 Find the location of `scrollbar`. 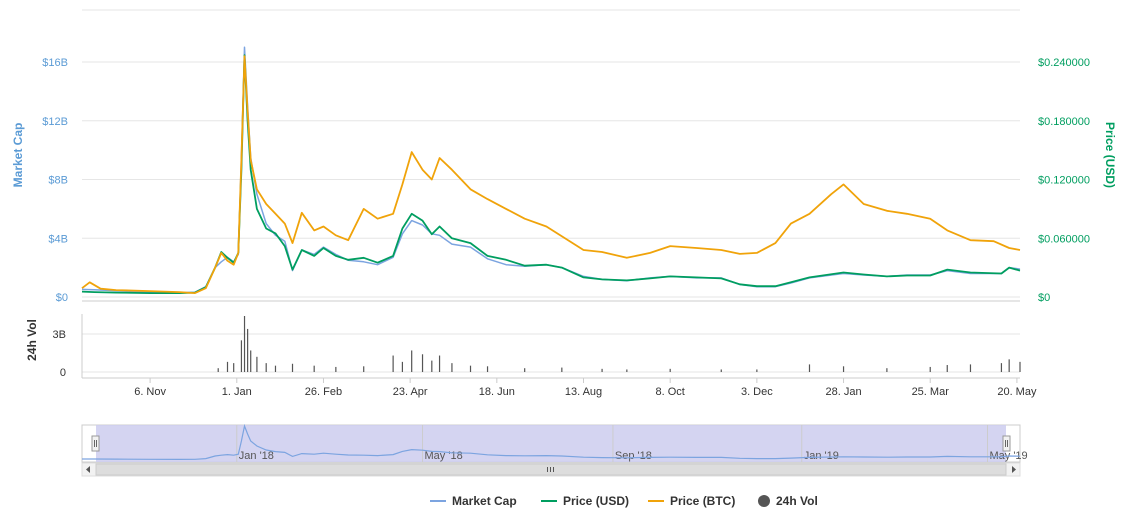

scrollbar is located at coordinates (551, 469).